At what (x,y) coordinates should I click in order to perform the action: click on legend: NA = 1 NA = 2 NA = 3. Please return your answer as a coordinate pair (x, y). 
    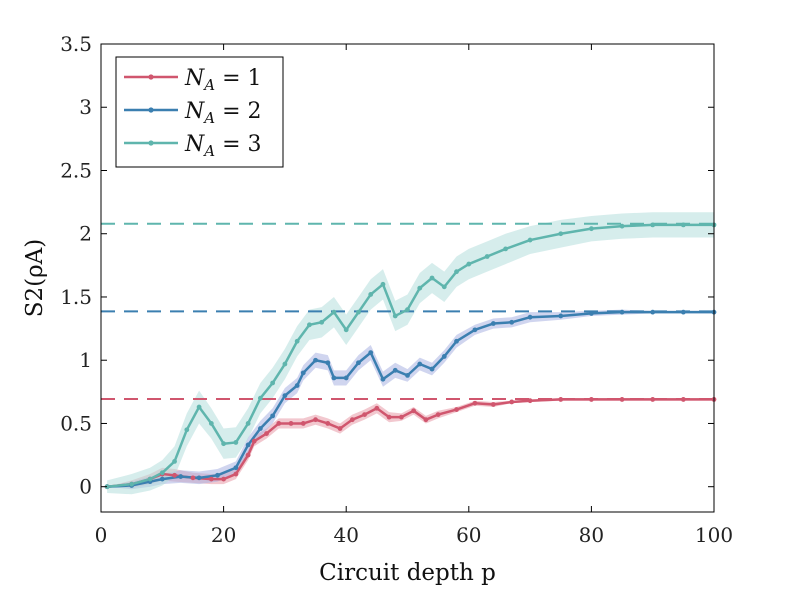
    Looking at the image, I should click on (199, 112).